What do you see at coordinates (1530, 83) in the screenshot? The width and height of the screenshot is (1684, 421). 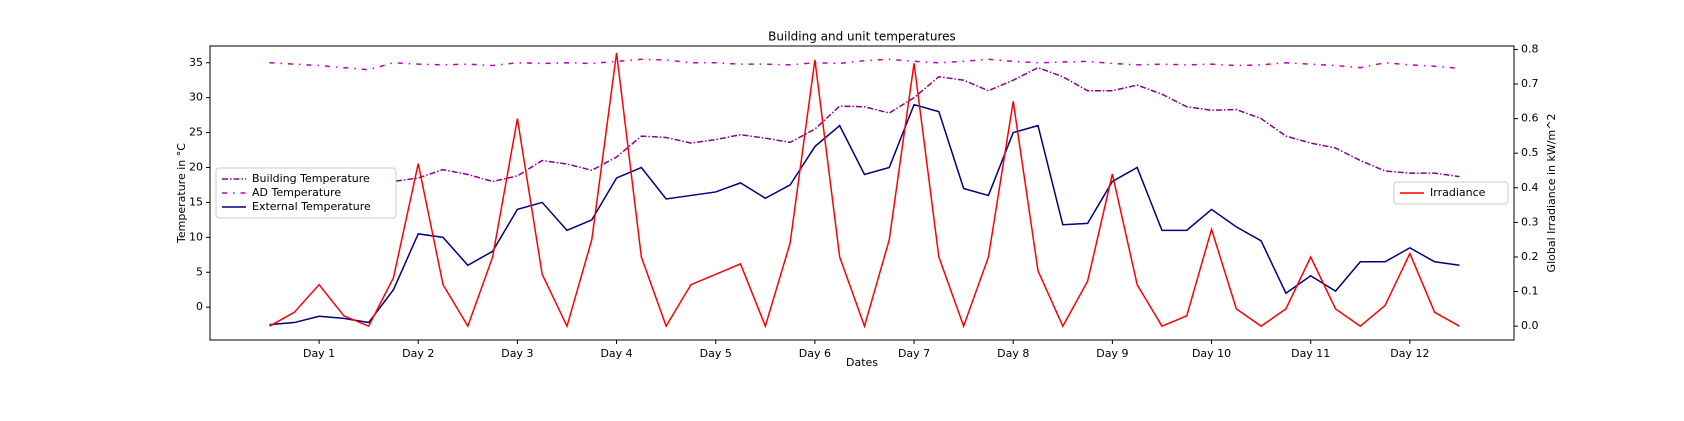 I see `y2-tick-label: 0.7` at bounding box center [1530, 83].